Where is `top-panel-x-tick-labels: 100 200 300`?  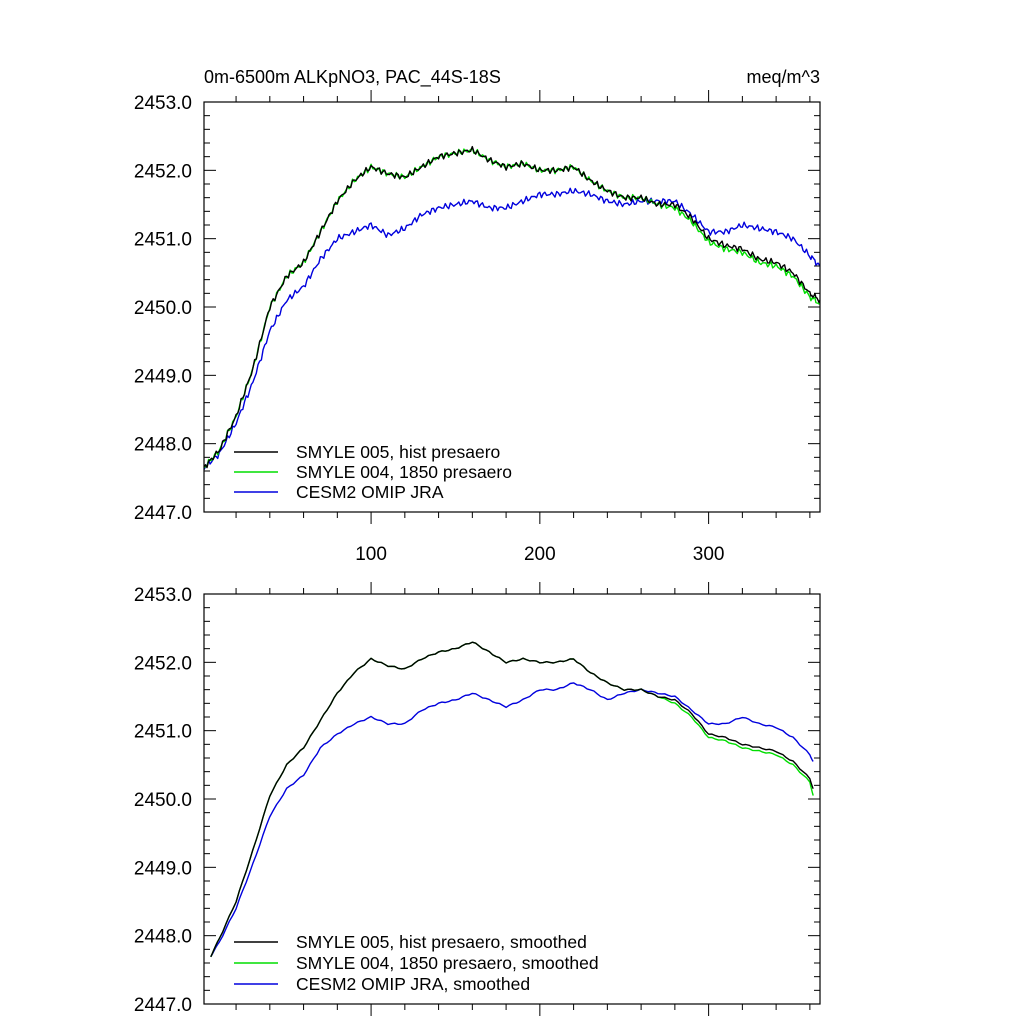 top-panel-x-tick-labels: 100 200 300 is located at coordinates (539, 554).